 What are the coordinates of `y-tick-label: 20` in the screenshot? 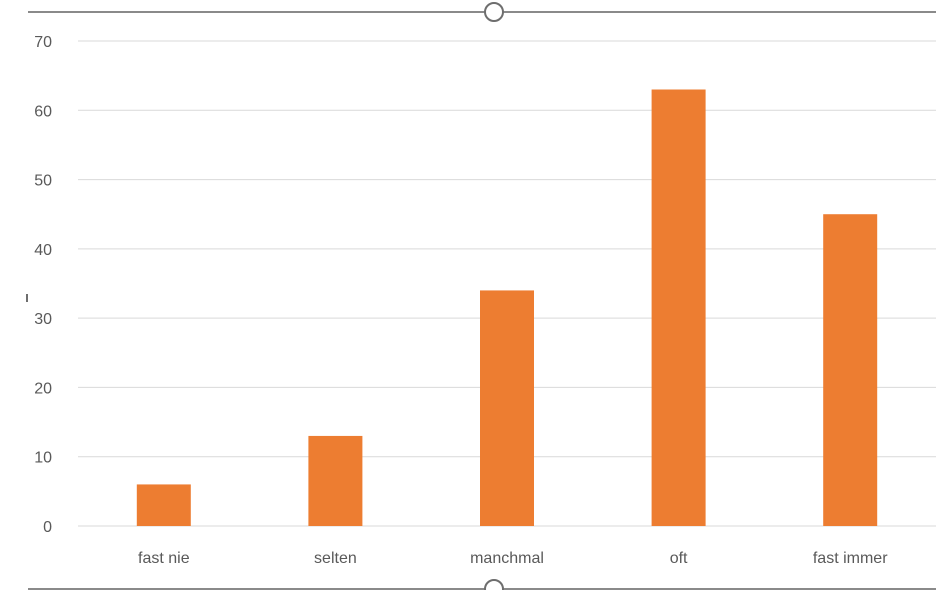 It's located at (43, 388).